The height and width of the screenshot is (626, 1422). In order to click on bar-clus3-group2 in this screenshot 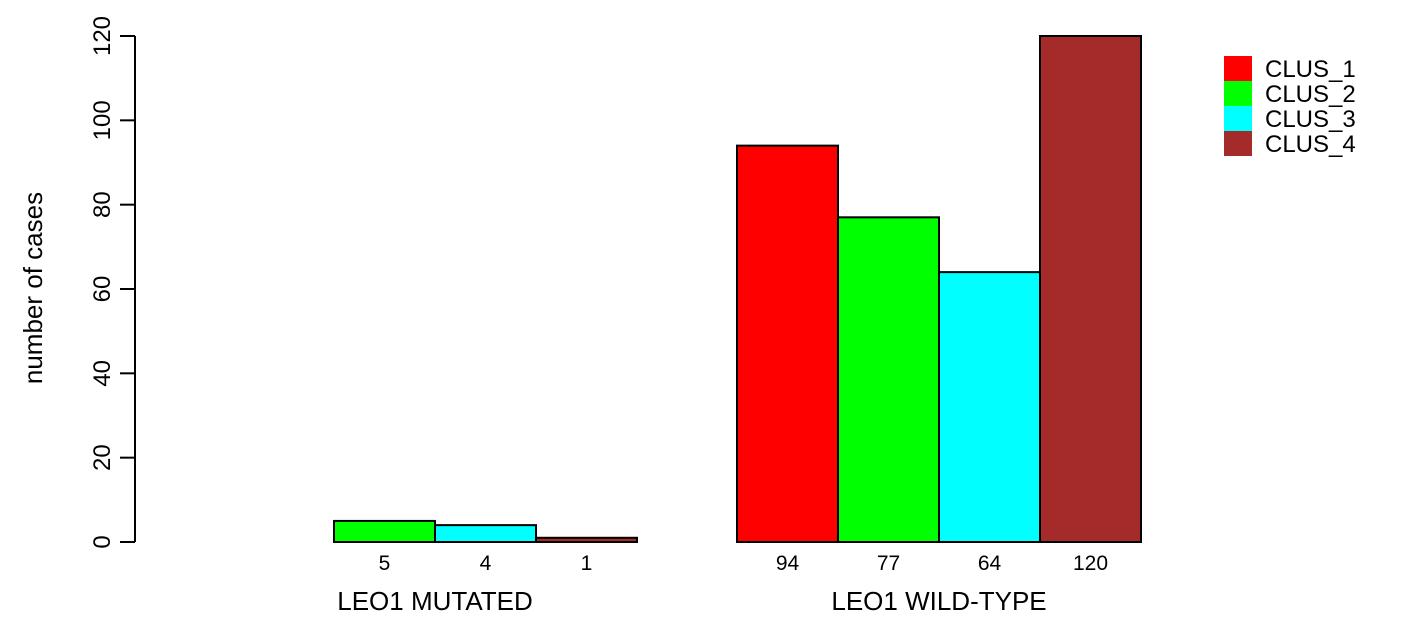, I will do `click(989, 407)`.